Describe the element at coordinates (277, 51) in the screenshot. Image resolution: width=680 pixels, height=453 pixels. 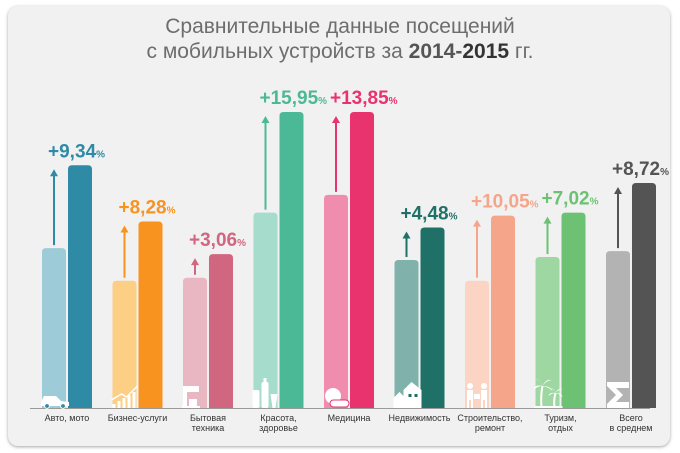
I see `title-prefix: с мобильных устройств за` at that location.